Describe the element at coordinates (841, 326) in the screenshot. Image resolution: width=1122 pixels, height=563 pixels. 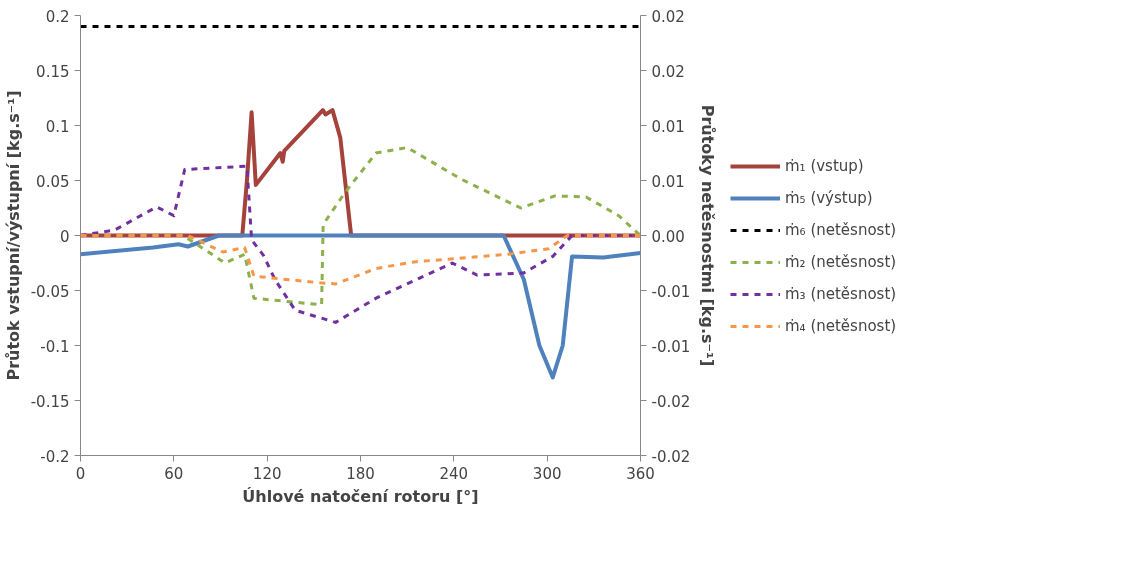
I see `legend-label: ṁ₄ (netěsnost)` at that location.